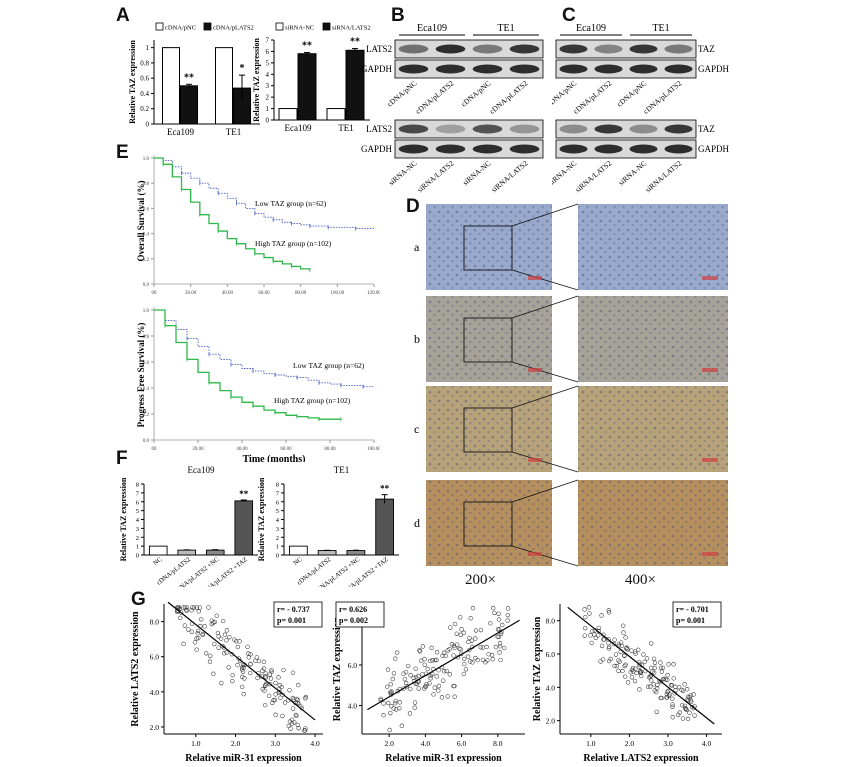 This screenshot has height=767, width=850. Describe the element at coordinates (641, 665) in the screenshot. I see `fit-line` at that location.